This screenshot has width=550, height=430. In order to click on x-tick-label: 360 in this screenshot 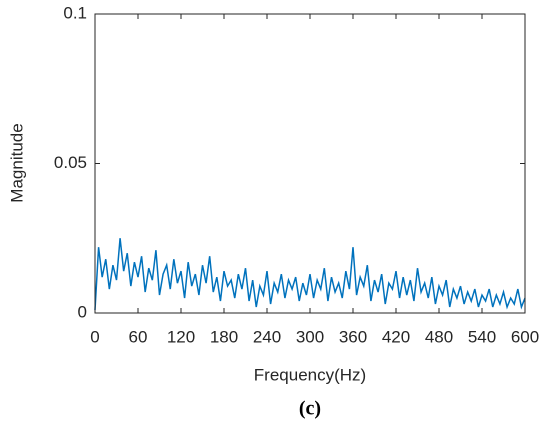, I will do `click(353, 336)`.